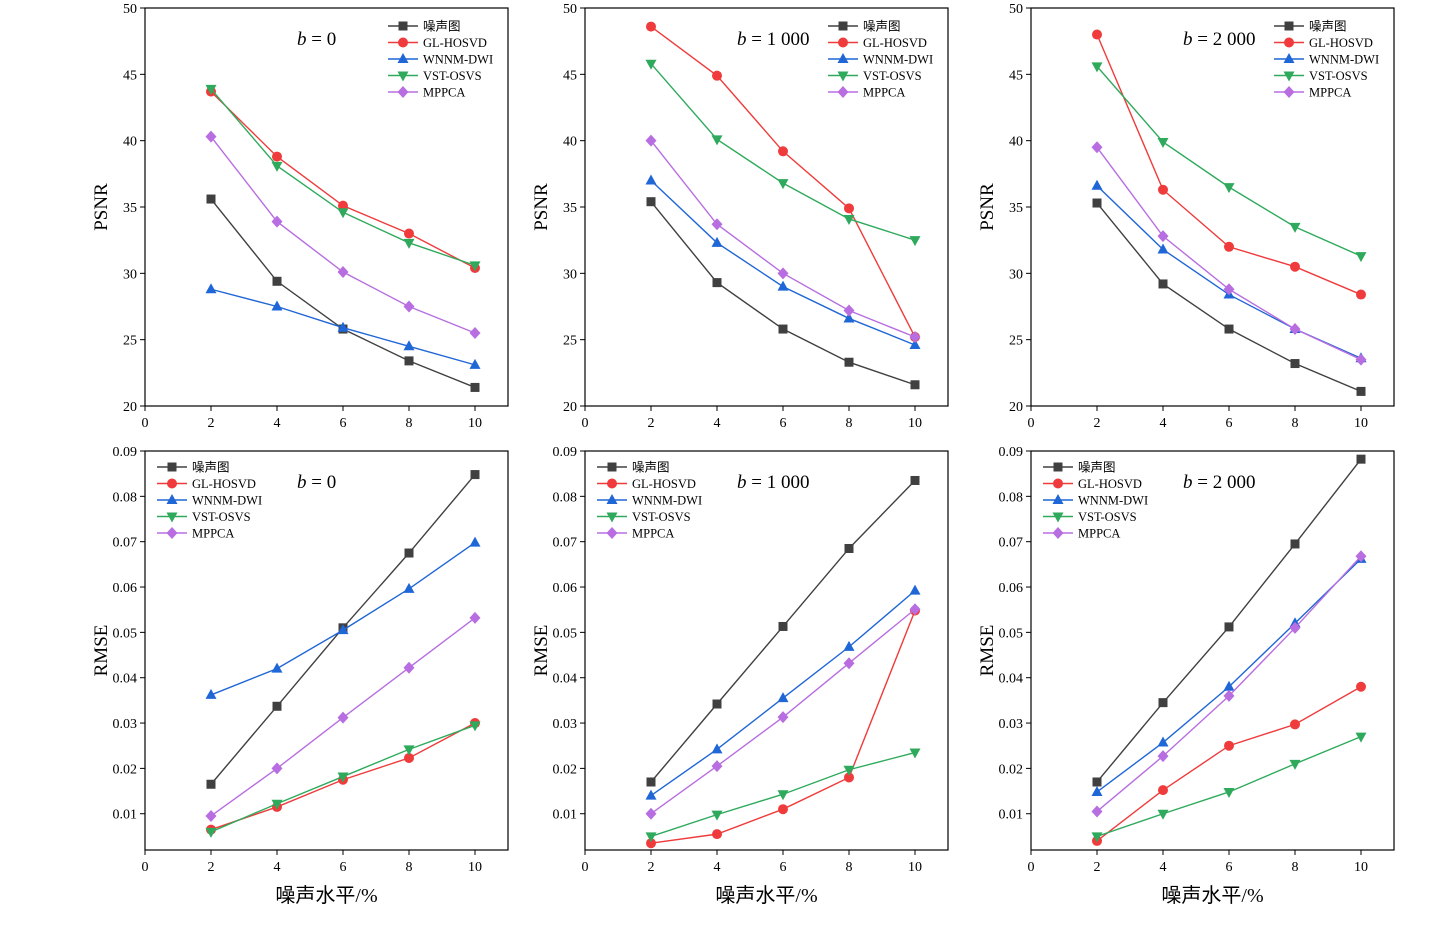  I want to click on x-tick-label: 6, so click(343, 867).